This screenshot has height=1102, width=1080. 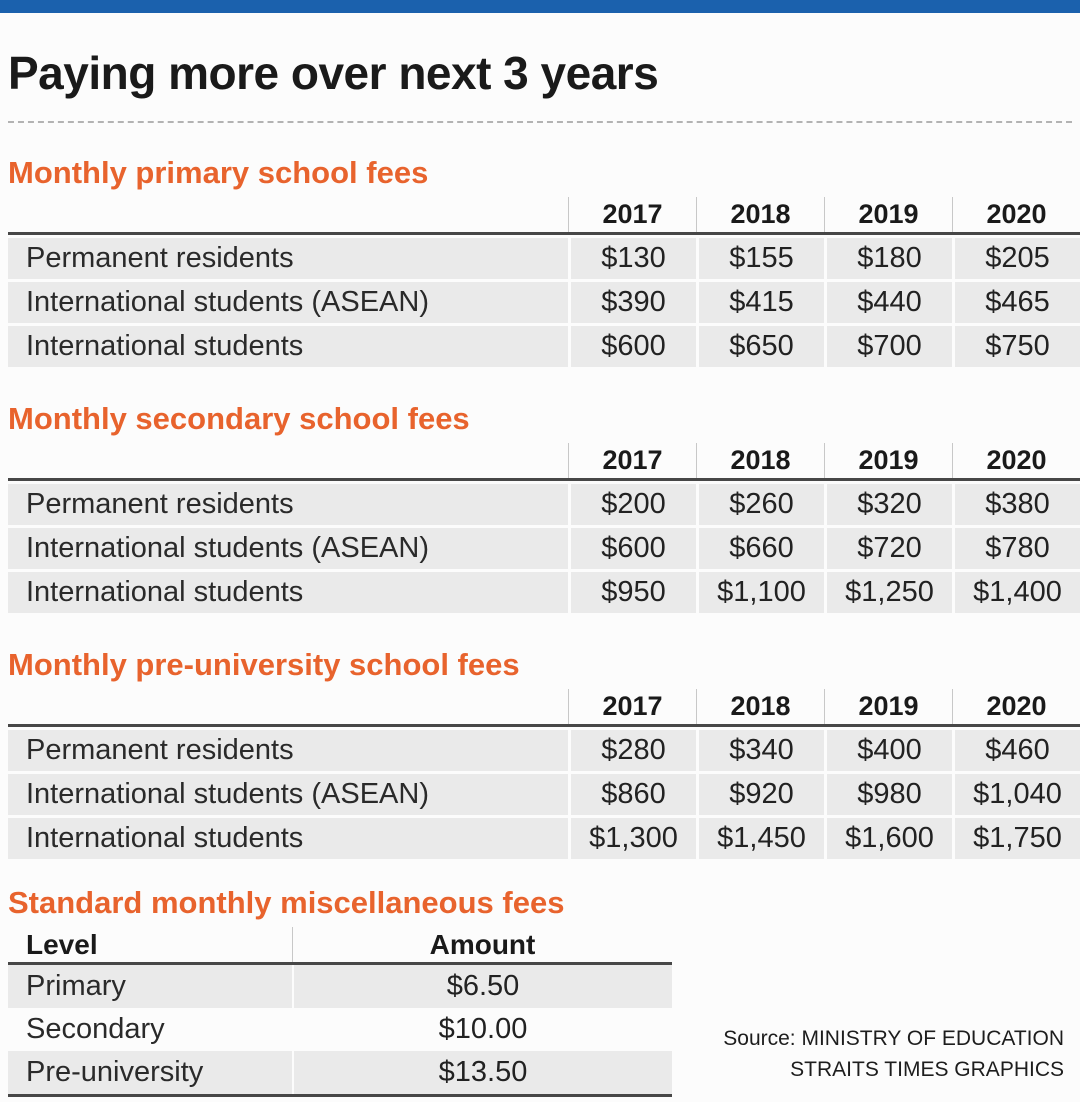 I want to click on section-heading-primary: Monthly primary school fees, so click(x=218, y=172).